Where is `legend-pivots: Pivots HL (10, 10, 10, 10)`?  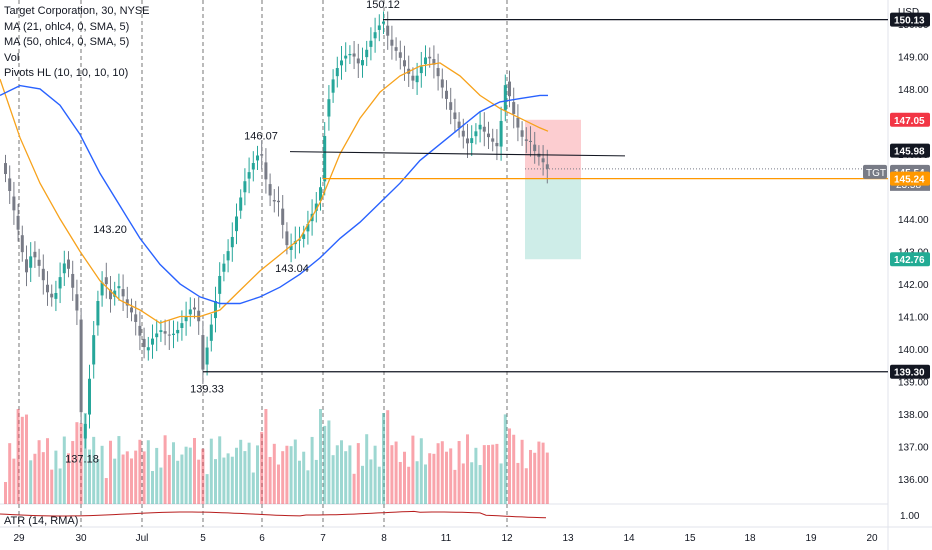
legend-pivots: Pivots HL (10, 10, 10, 10) is located at coordinates (66, 73).